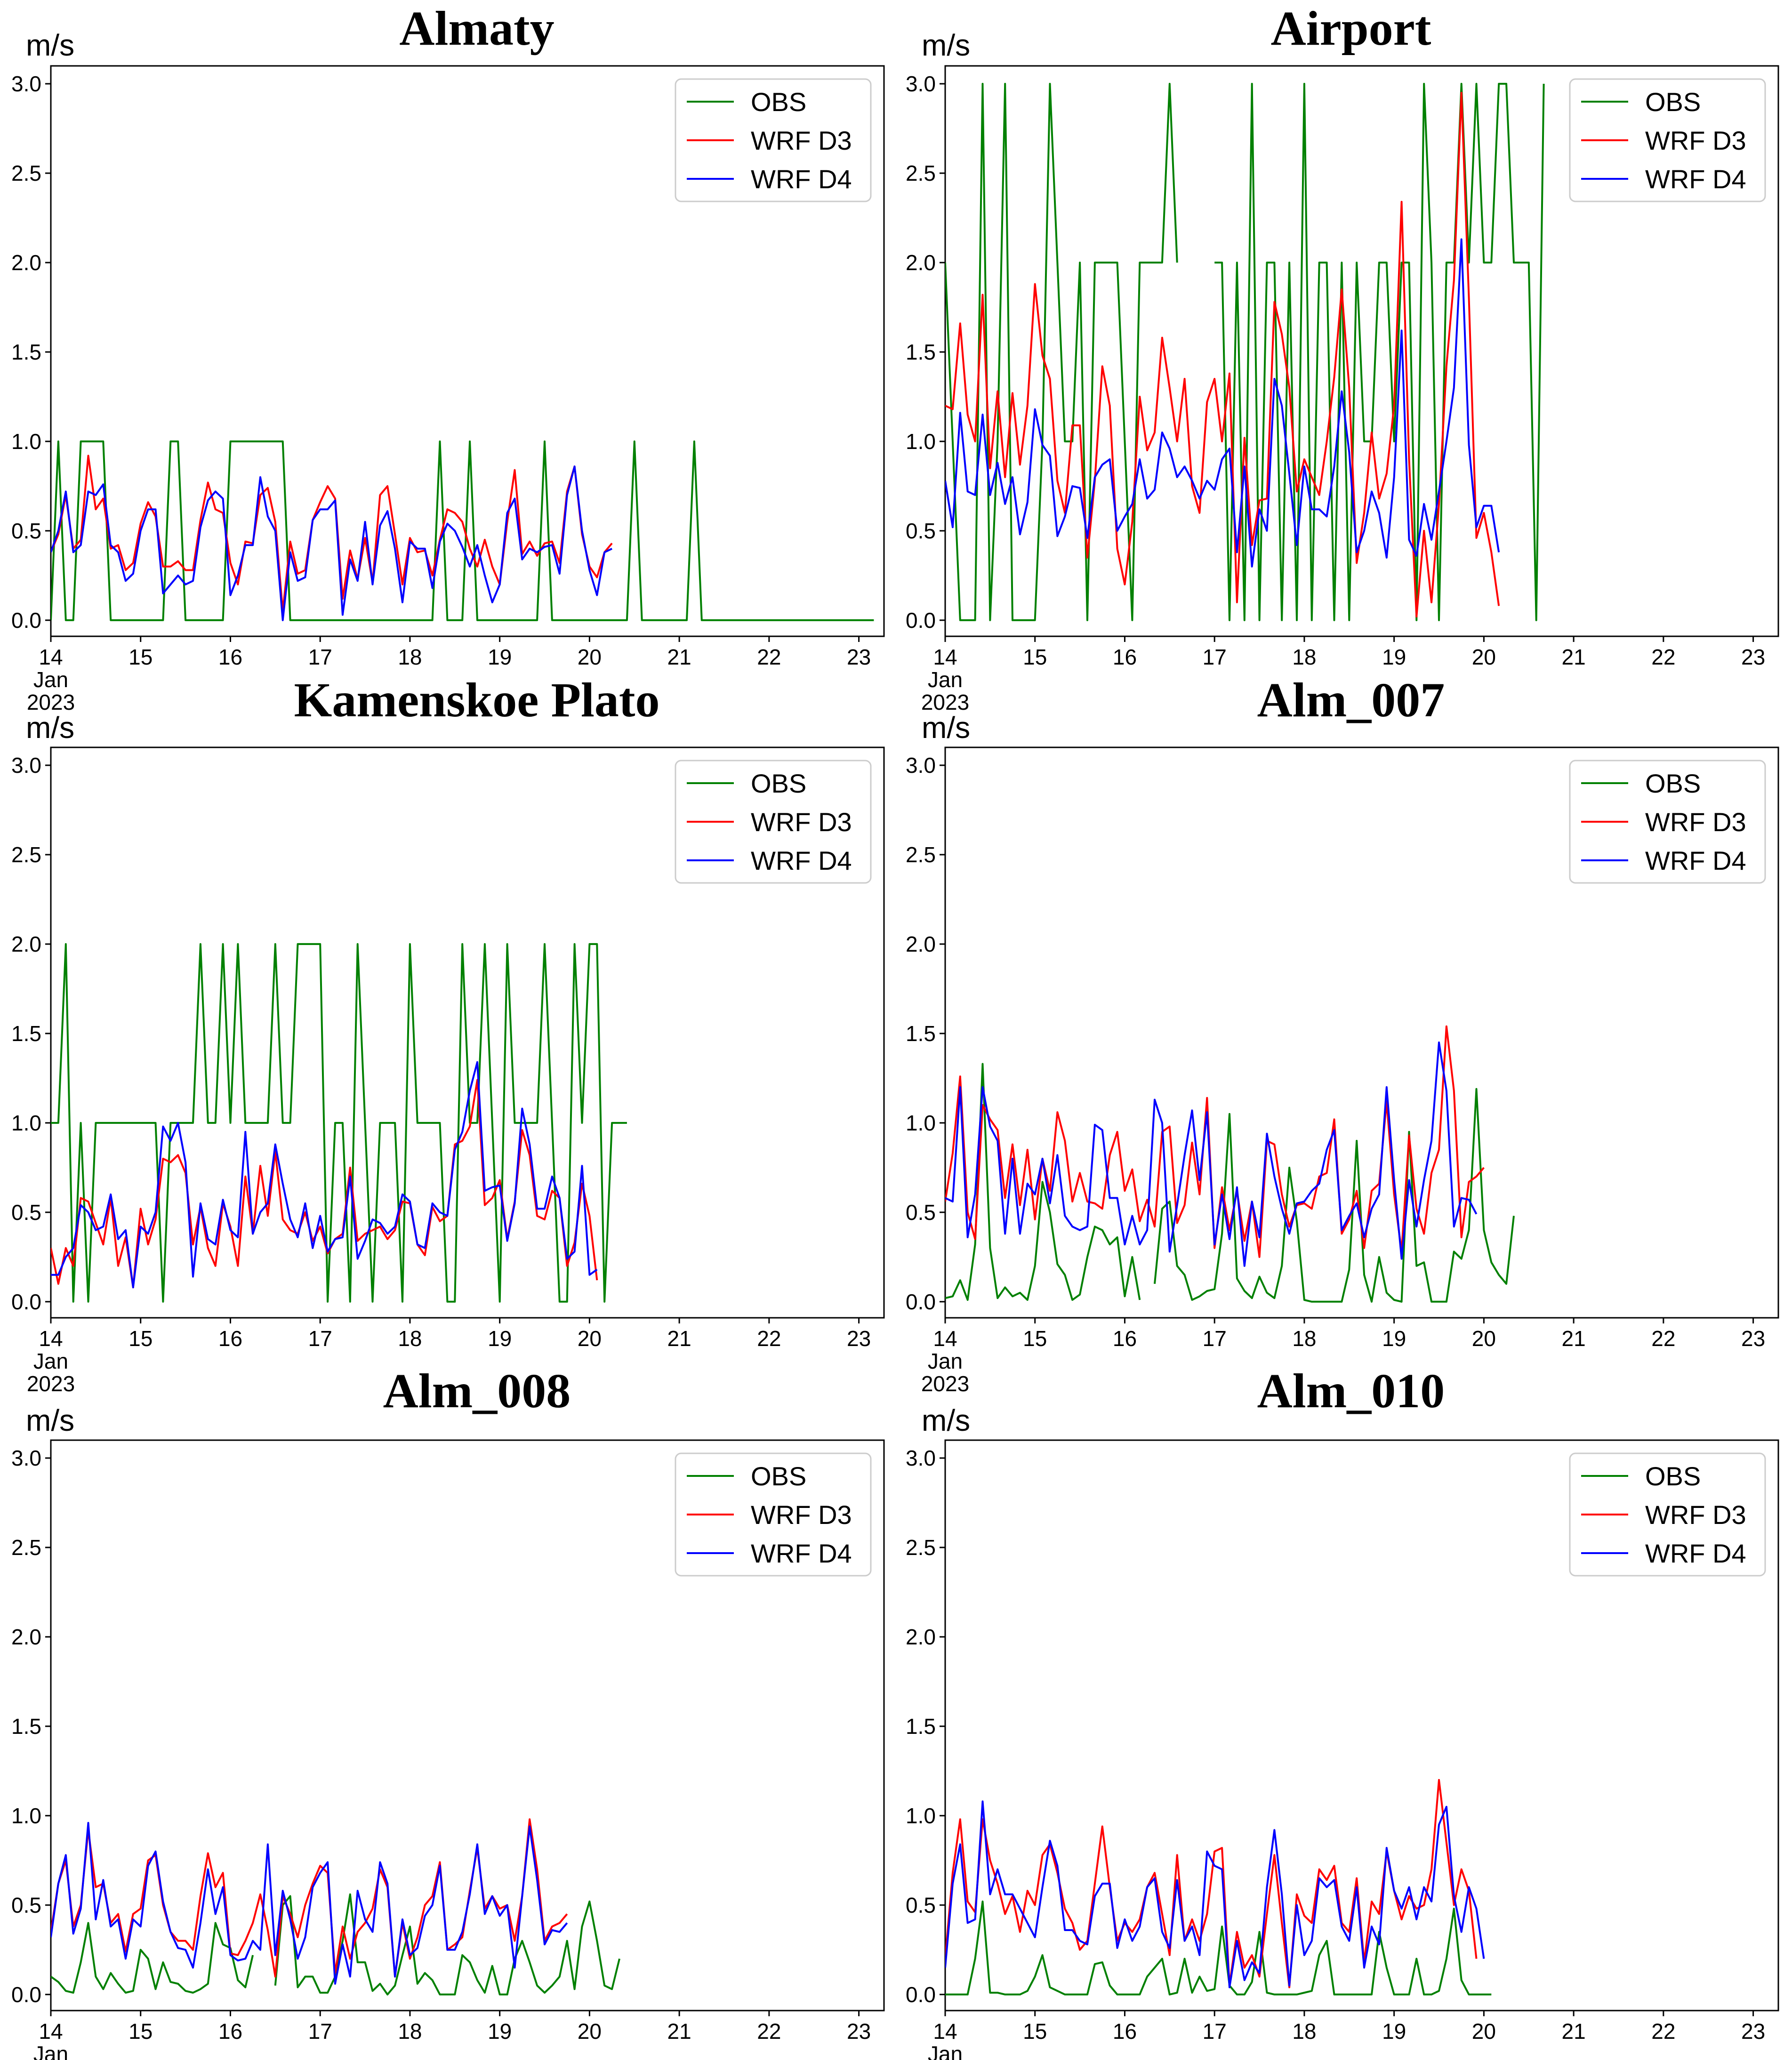  I want to click on x-tick-label: 22, so click(769, 2031).